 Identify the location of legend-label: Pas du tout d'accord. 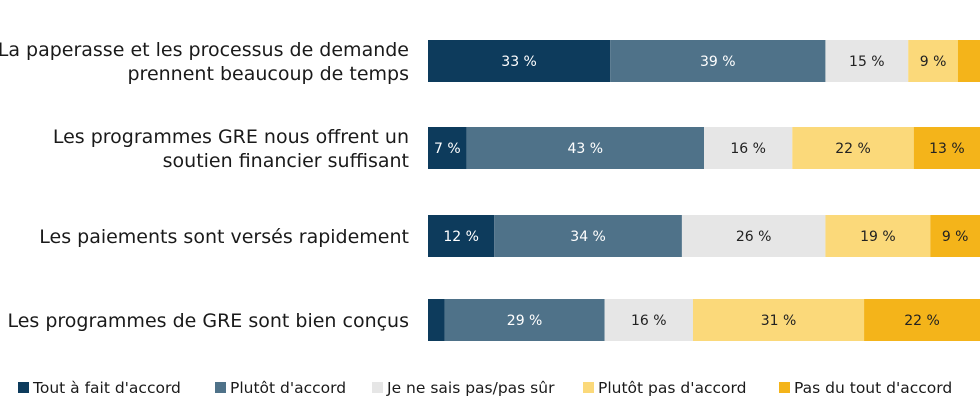
(873, 388).